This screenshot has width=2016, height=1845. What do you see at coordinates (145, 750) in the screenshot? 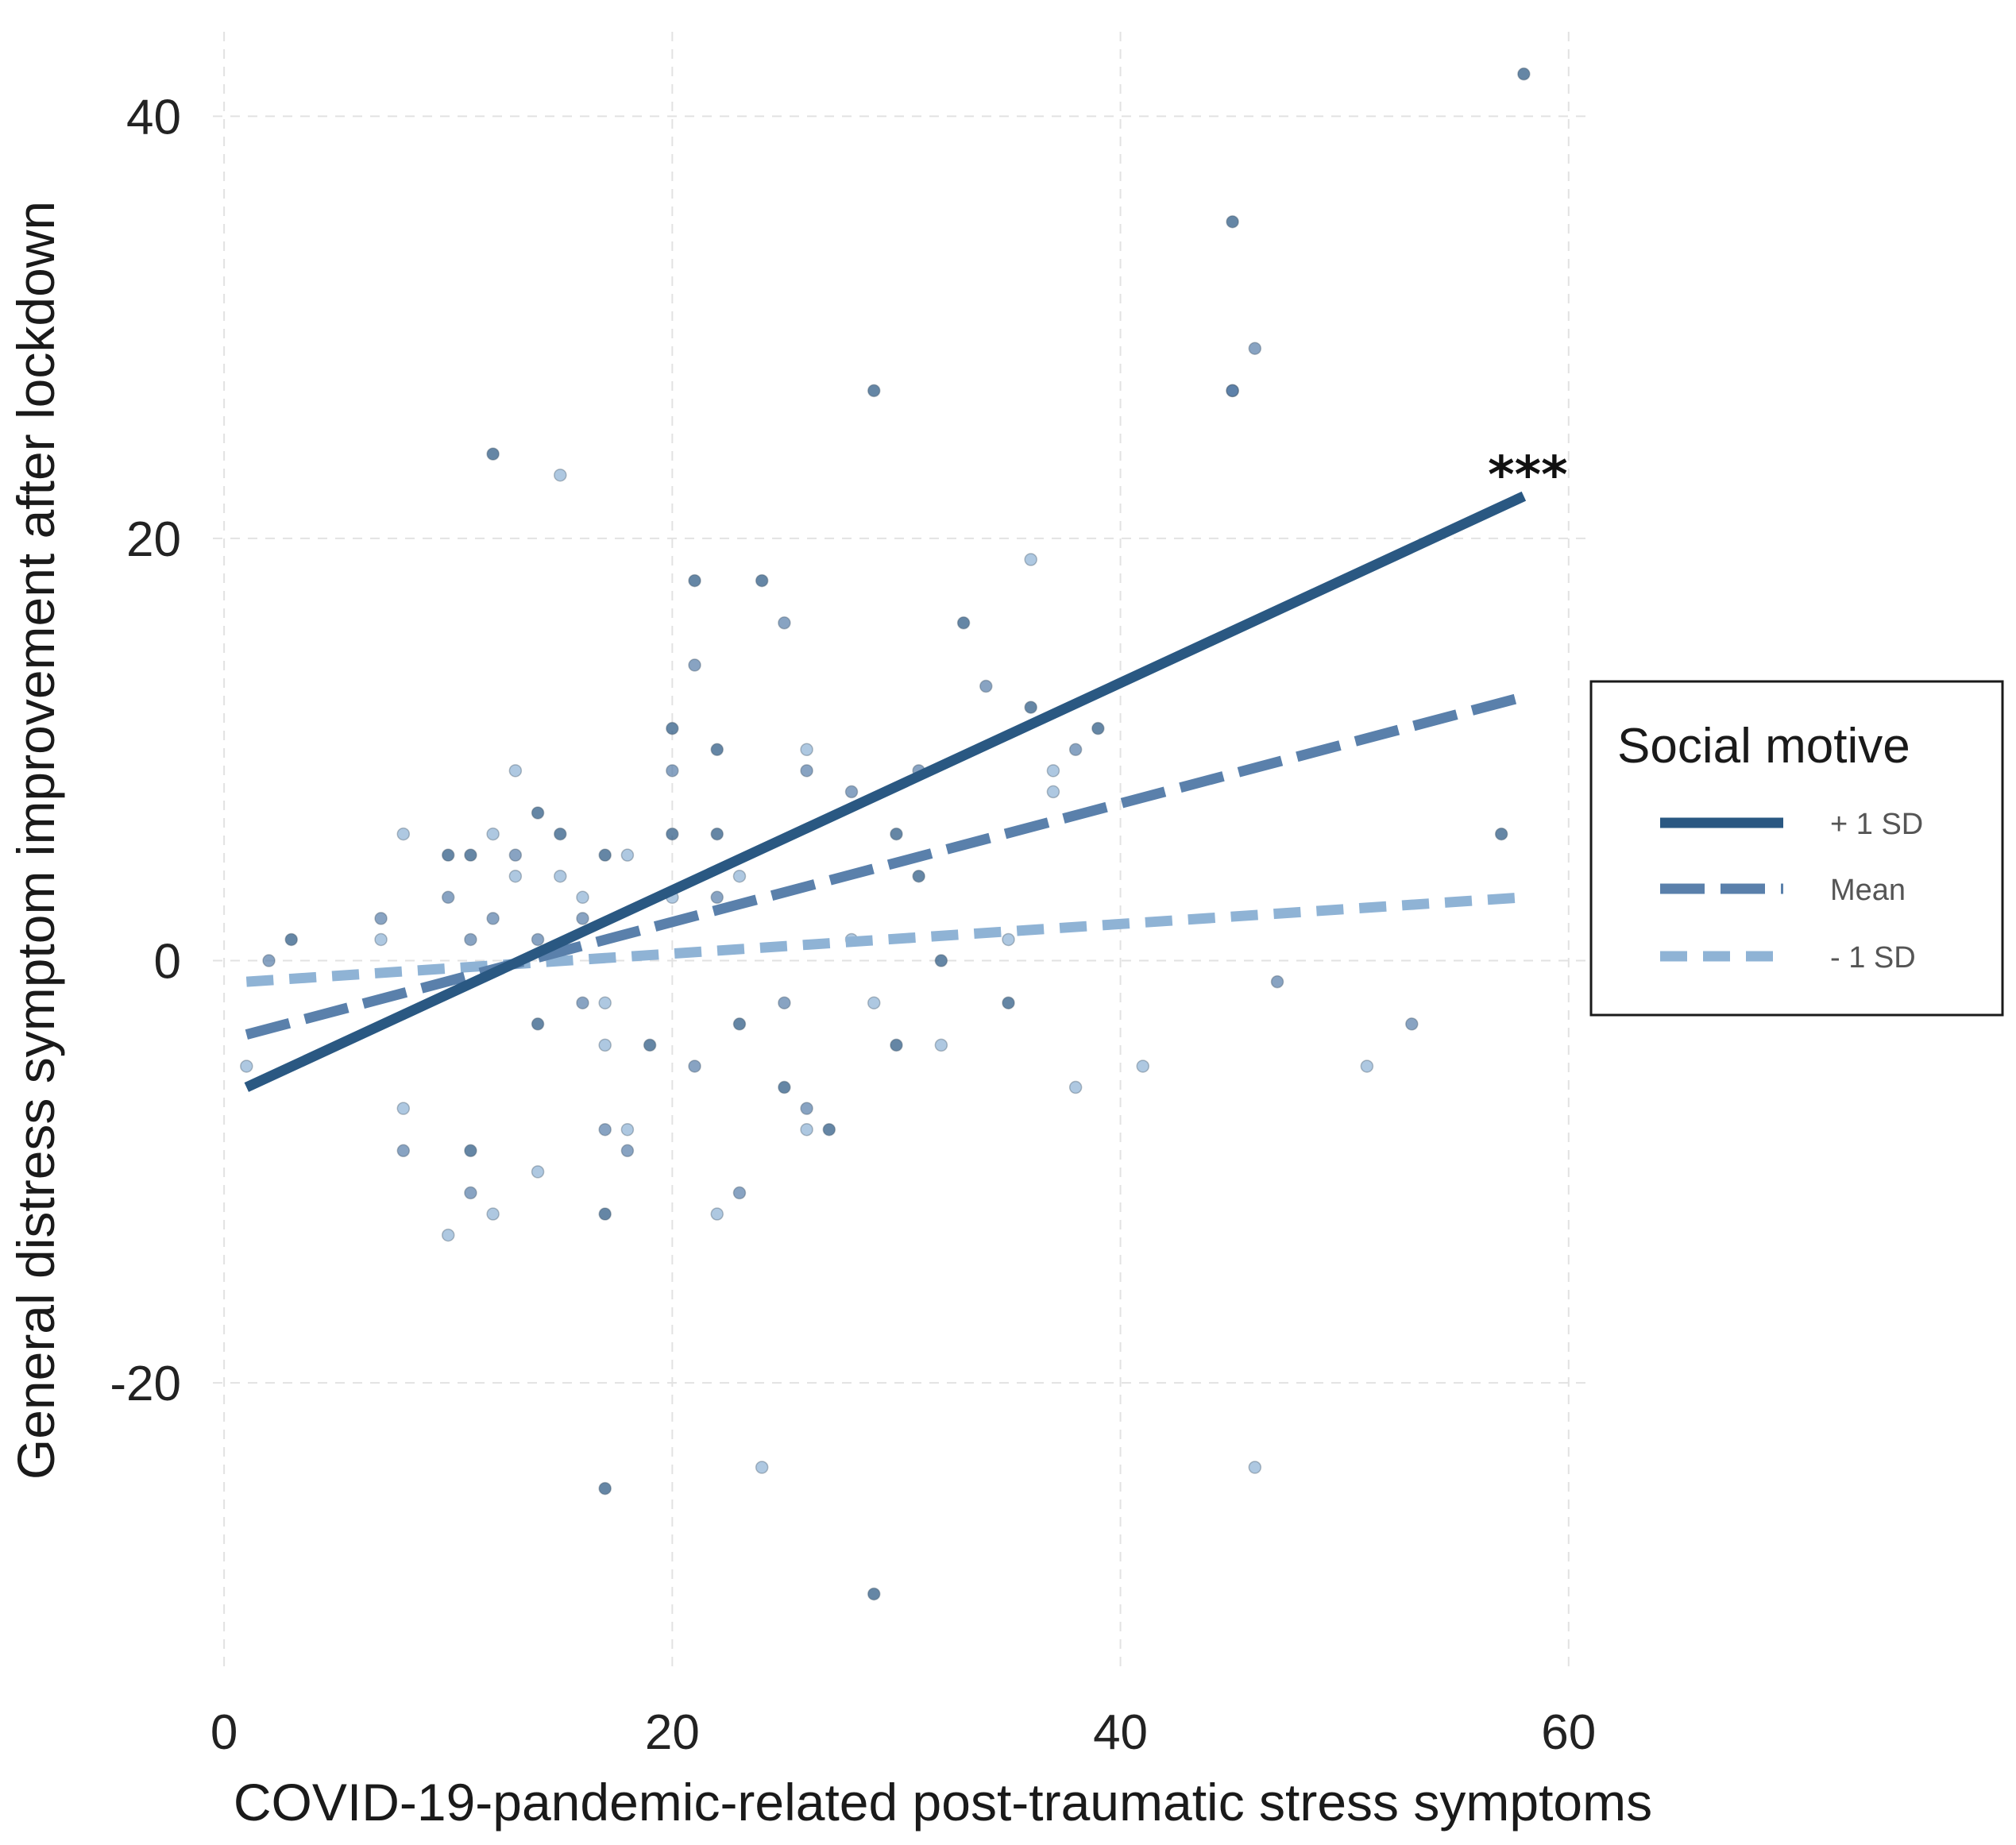
I see `y-axis-tick-labels: -20 0 20 40` at bounding box center [145, 750].